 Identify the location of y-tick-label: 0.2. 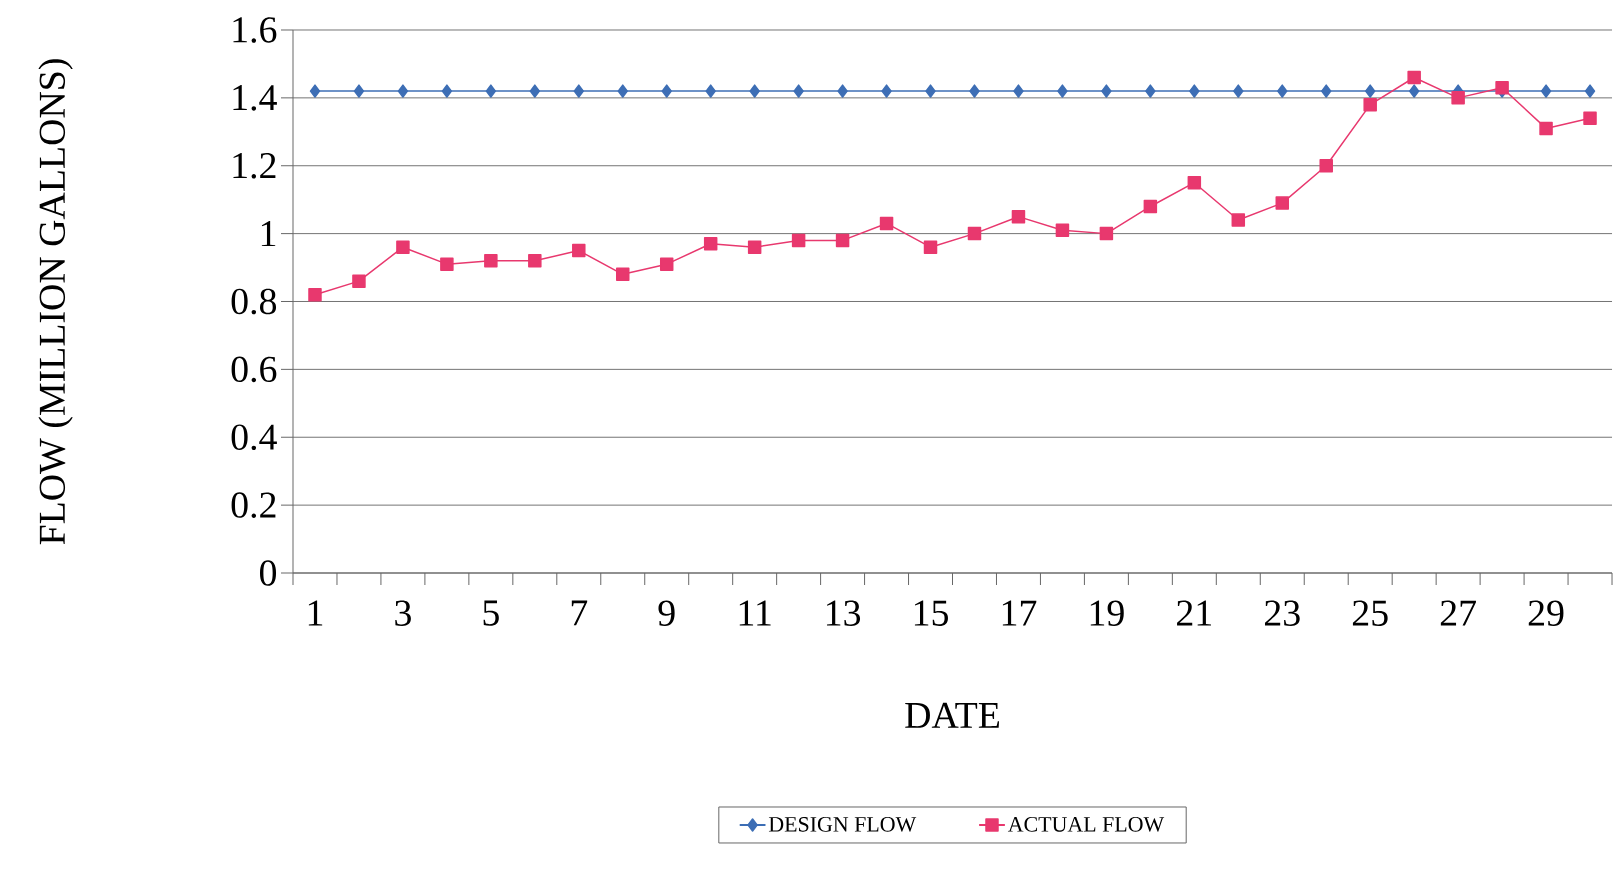
(253, 505).